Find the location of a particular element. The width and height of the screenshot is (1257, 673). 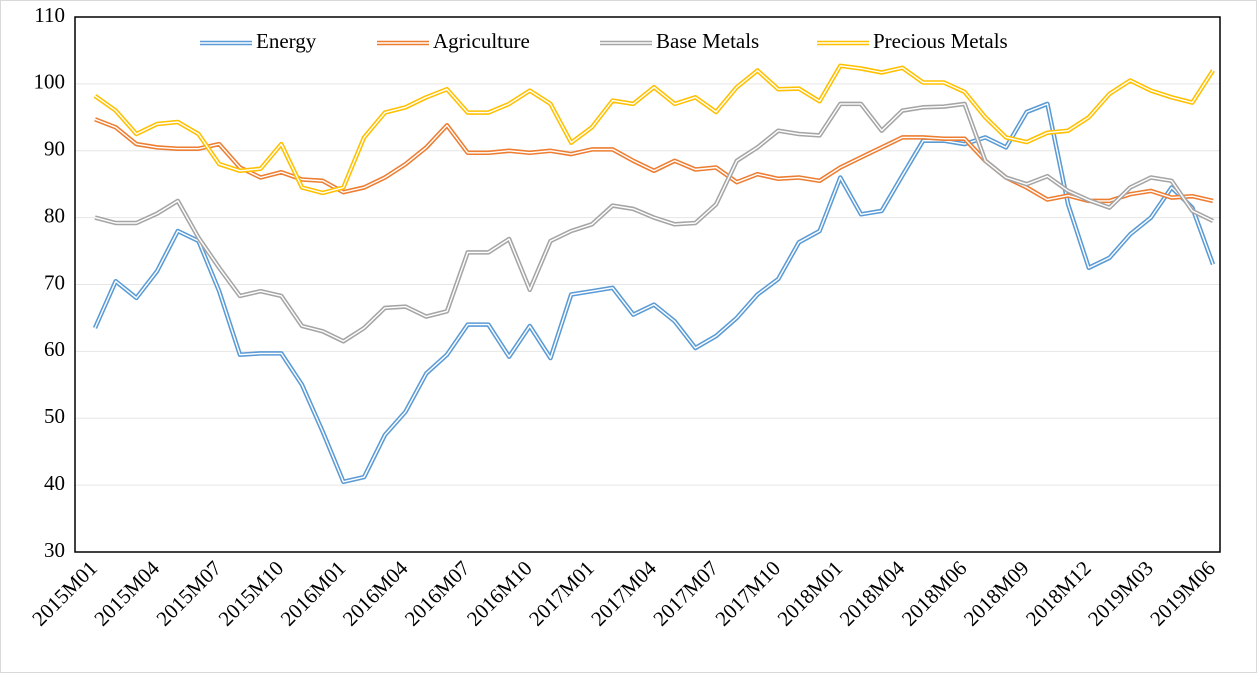

y-tick-label: 70 is located at coordinates (54, 282).